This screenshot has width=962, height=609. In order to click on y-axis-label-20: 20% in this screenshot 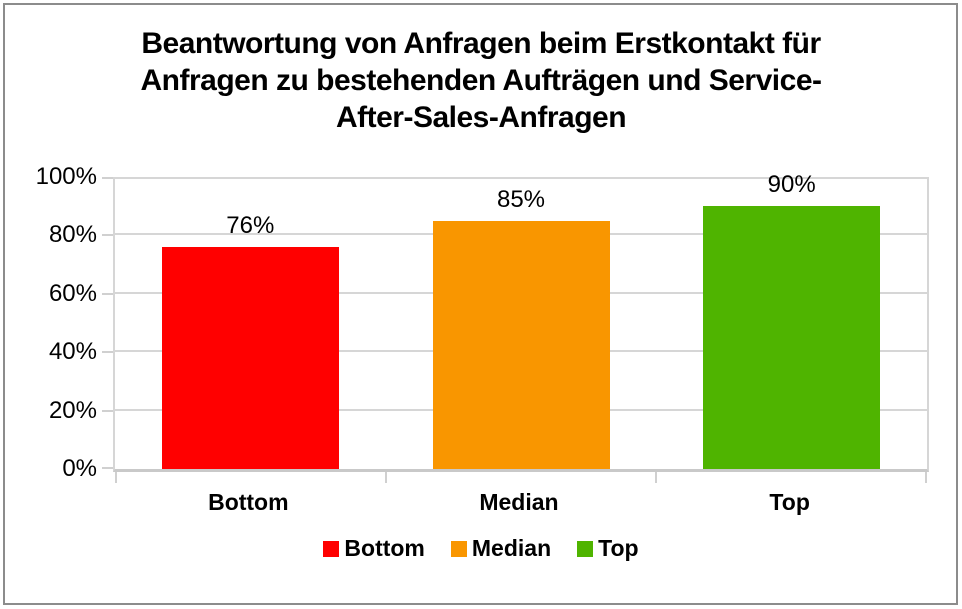, I will do `click(72, 410)`.